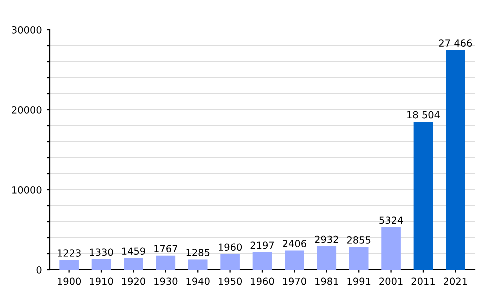 The image size is (500, 300). What do you see at coordinates (27, 110) in the screenshot?
I see `y-tick-label: 20000` at bounding box center [27, 110].